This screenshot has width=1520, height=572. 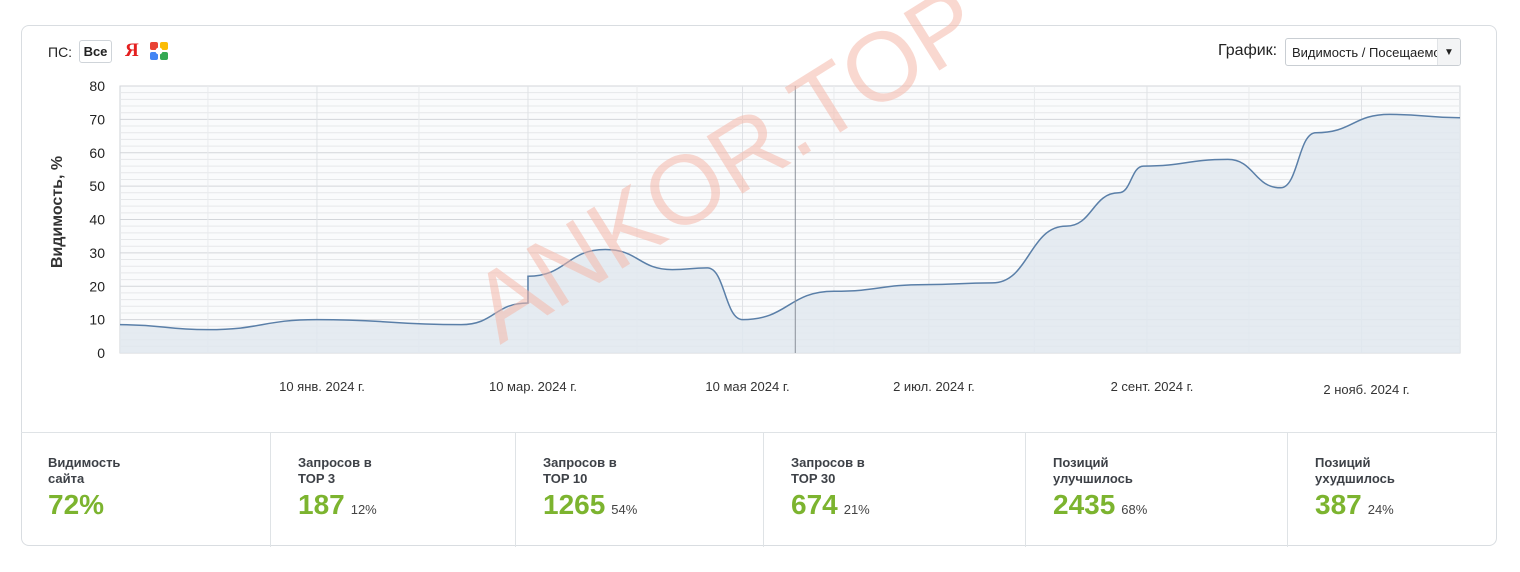 I want to click on stat-value: 187 12%, so click(x=337, y=505).